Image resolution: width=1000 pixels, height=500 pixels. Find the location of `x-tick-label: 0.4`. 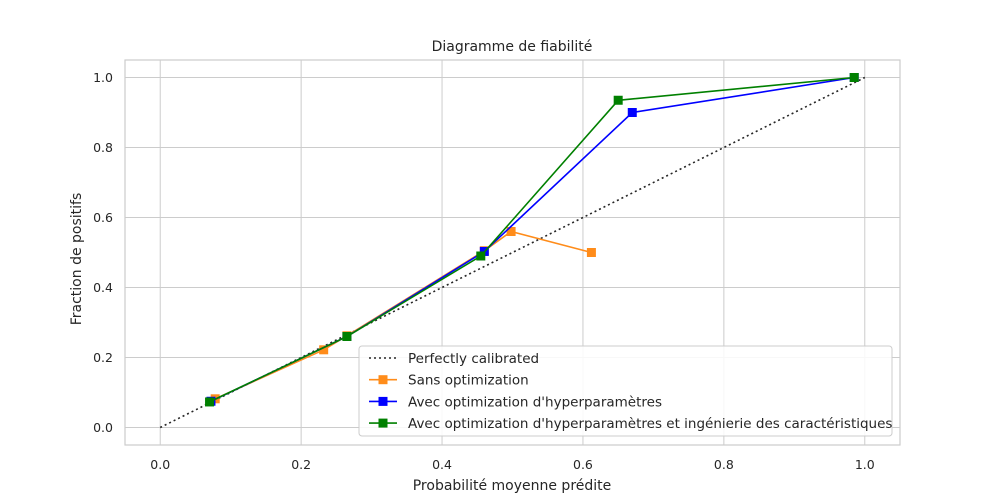

x-tick-label: 0.4 is located at coordinates (442, 464).